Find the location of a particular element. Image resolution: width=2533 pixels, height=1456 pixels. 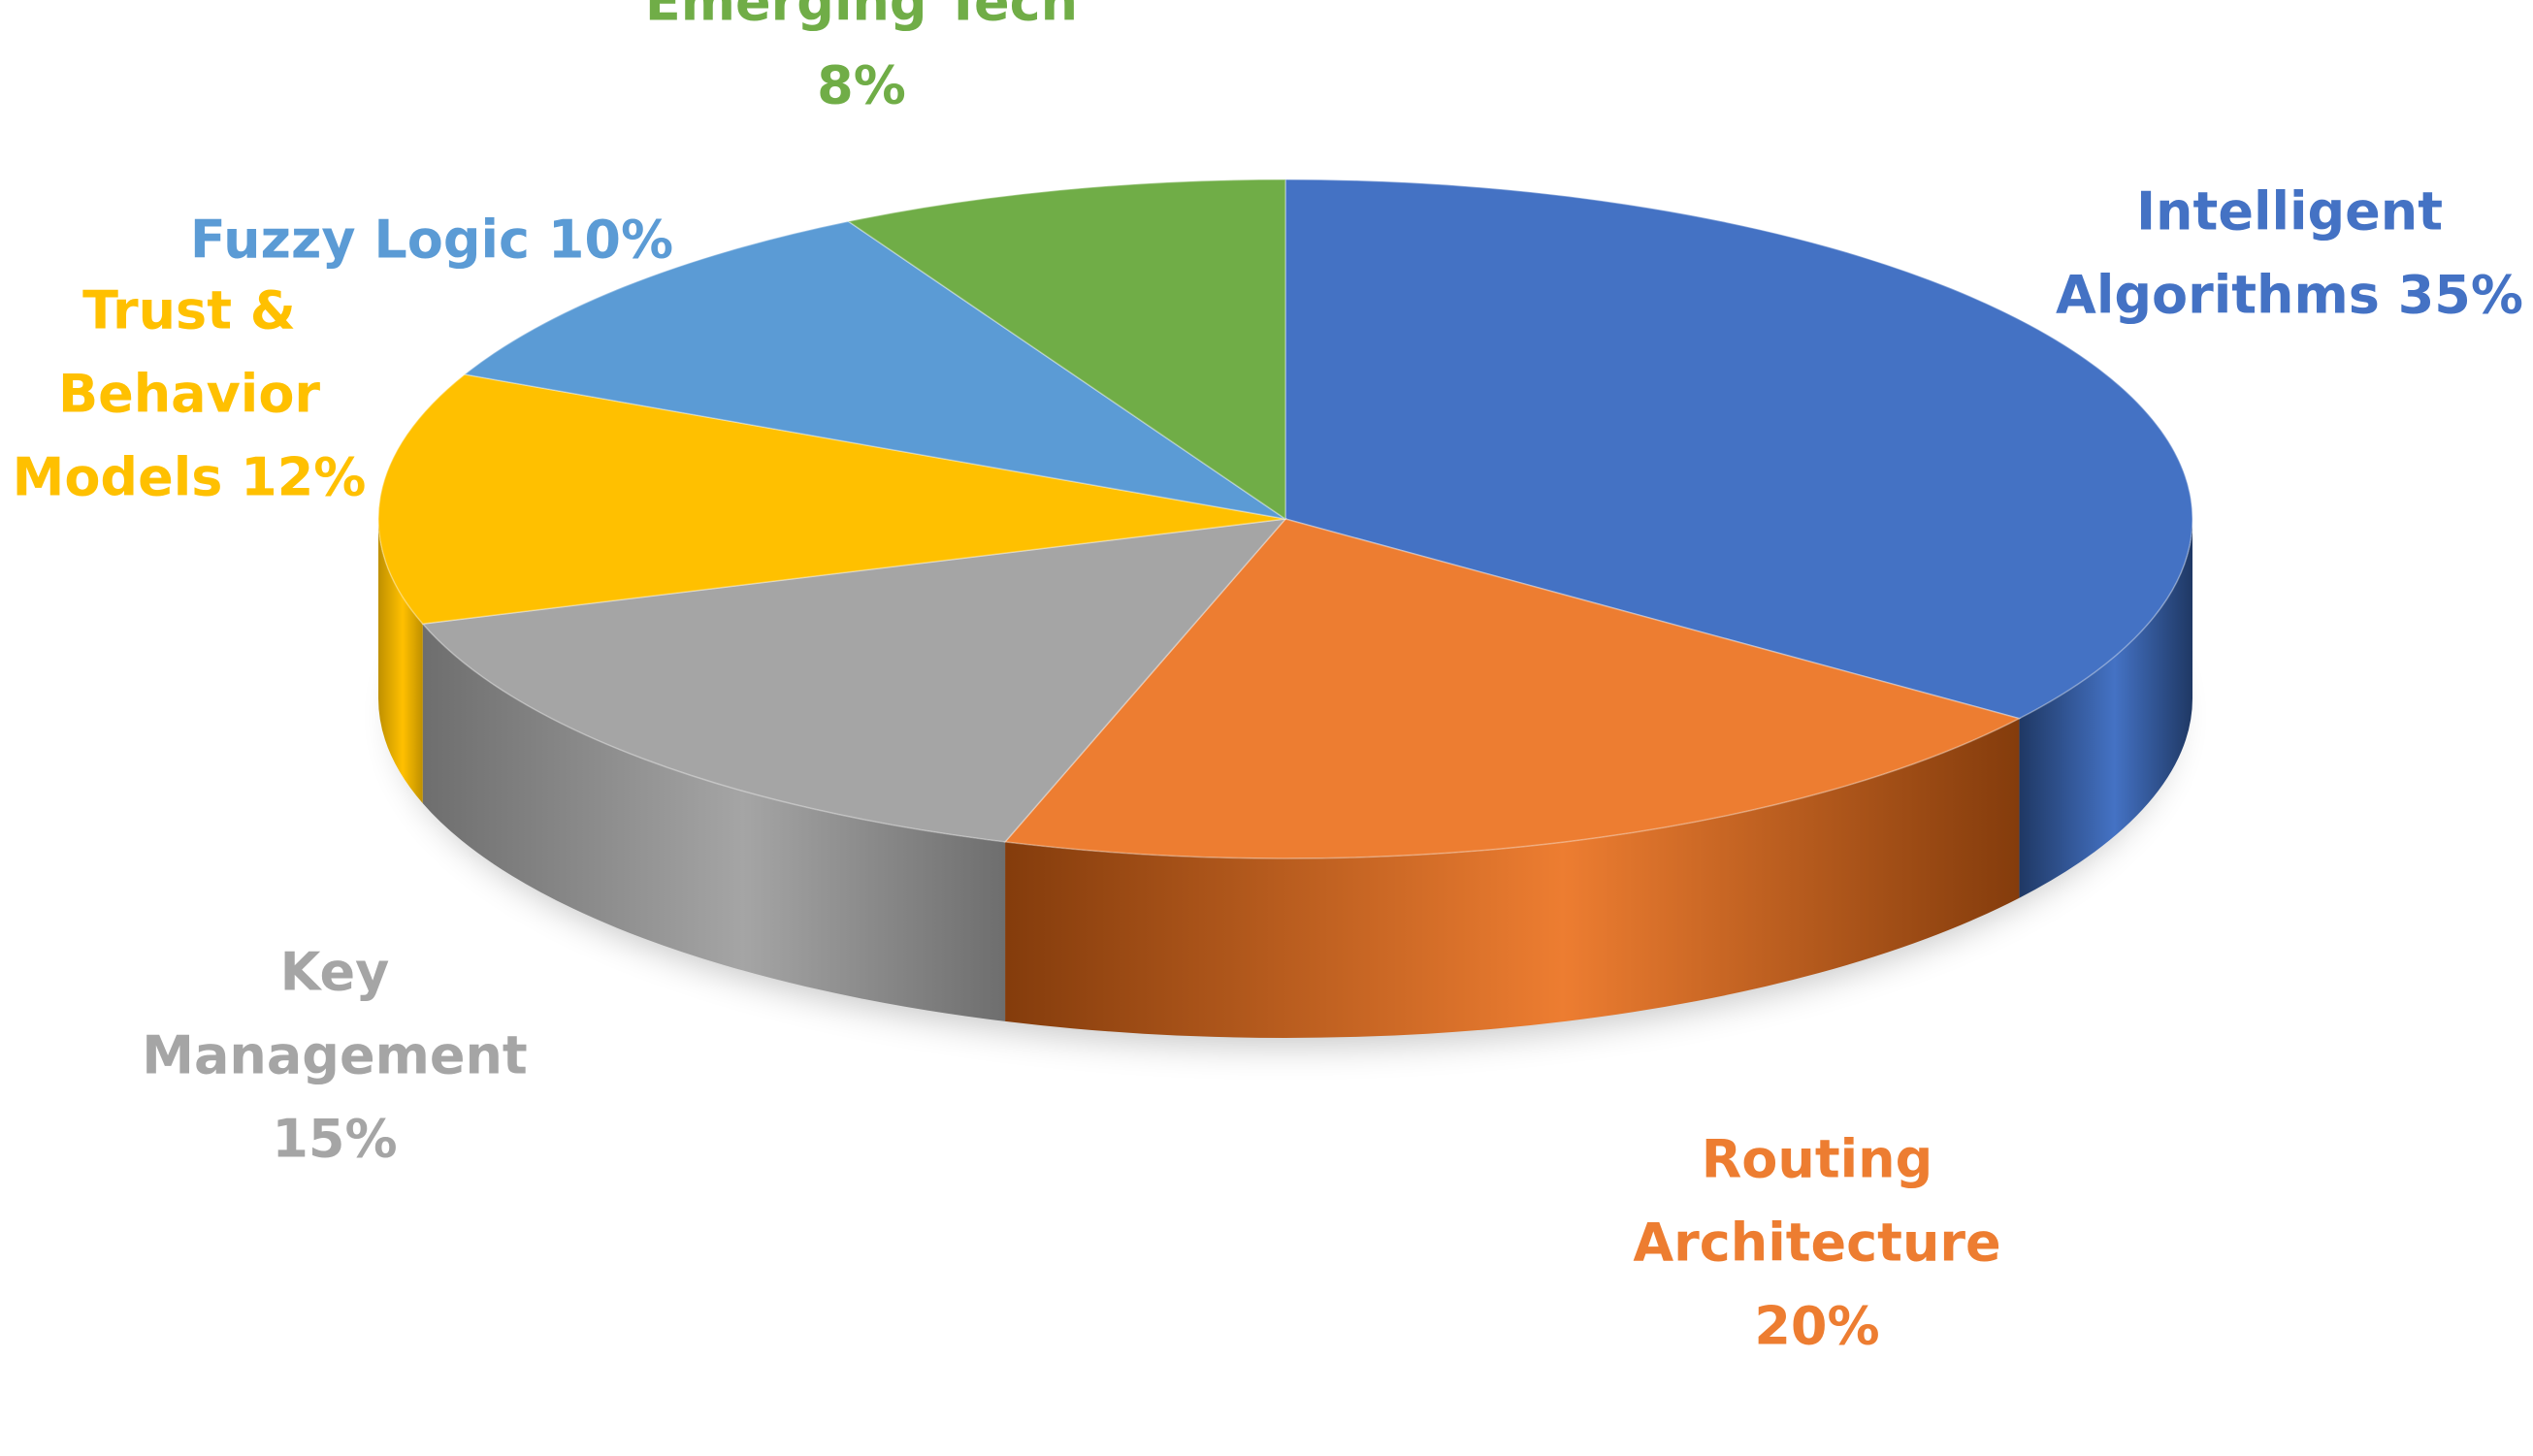

data-label-intelligent-algorithms: Intelligent Algorithms 35% is located at coordinates (2289, 253).